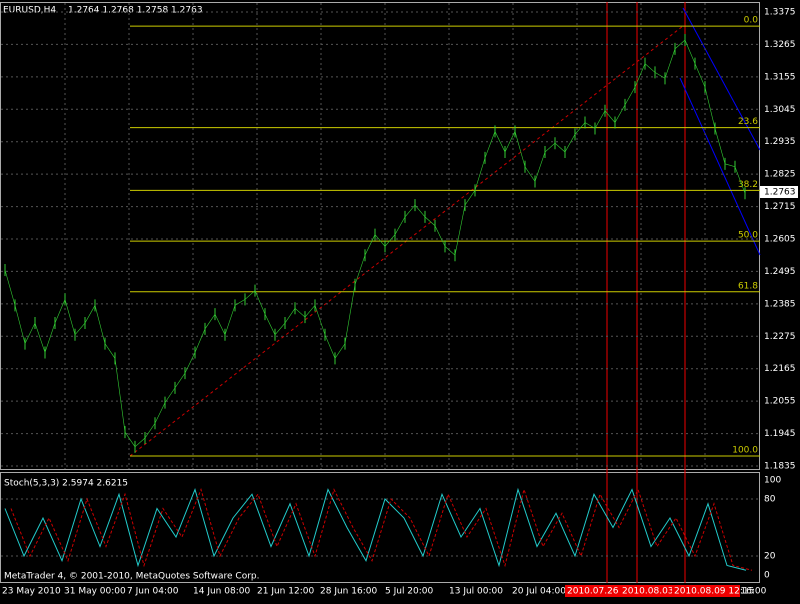 This screenshot has height=604, width=800. Describe the element at coordinates (780, 369) in the screenshot. I see `price-tick: 1.2165` at that location.